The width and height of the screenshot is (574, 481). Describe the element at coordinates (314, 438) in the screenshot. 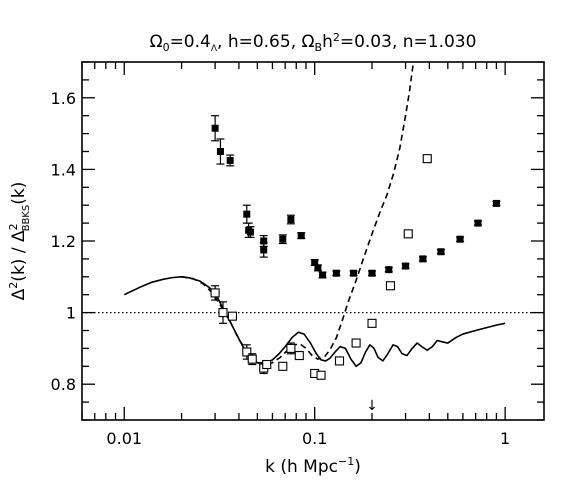

I see `x-tick-label: 0.1` at that location.